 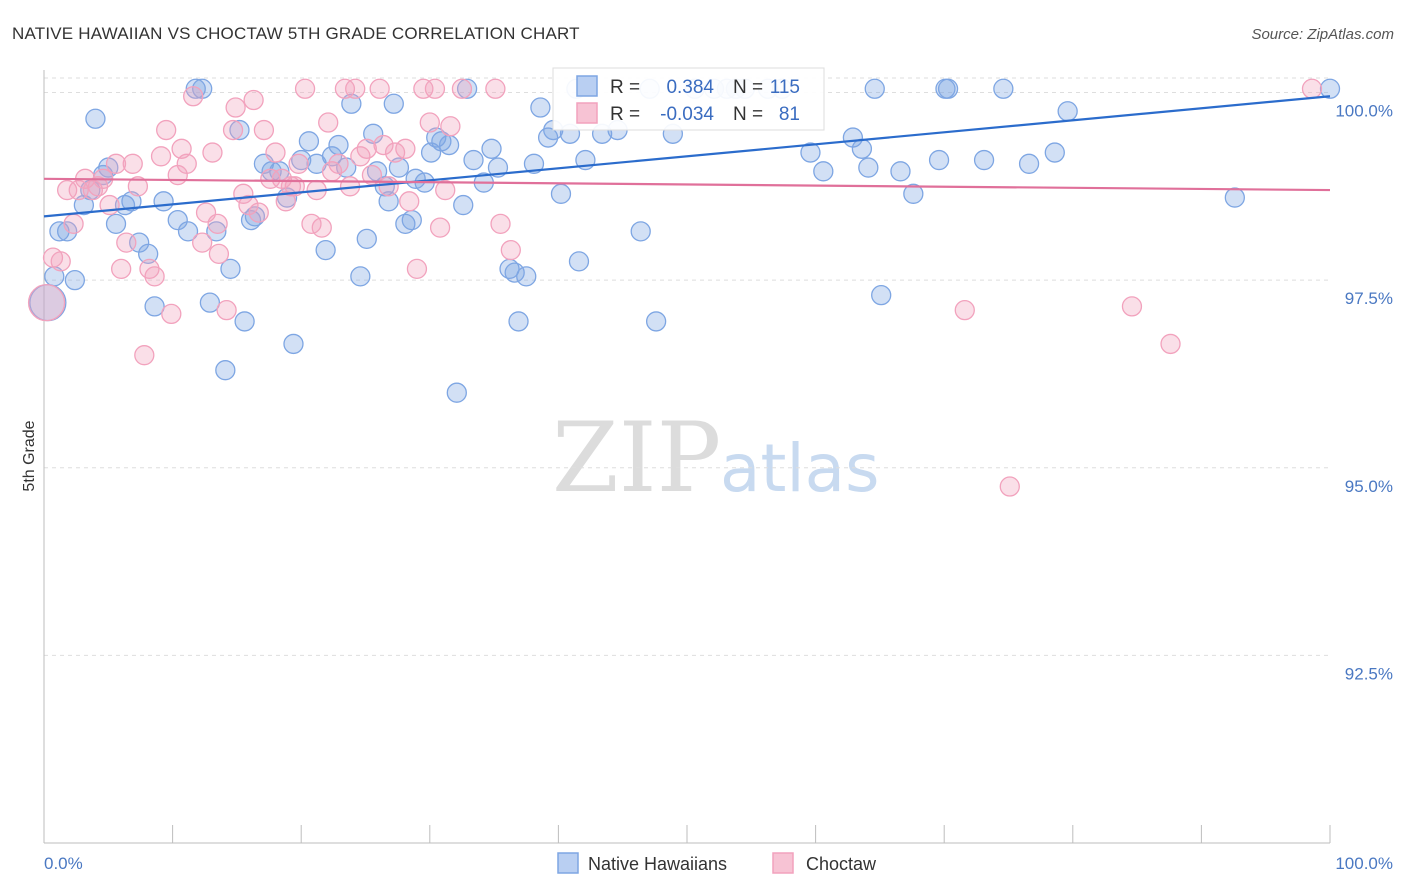 I want to click on x-tick-label-min: 0.0%, so click(x=63, y=863).